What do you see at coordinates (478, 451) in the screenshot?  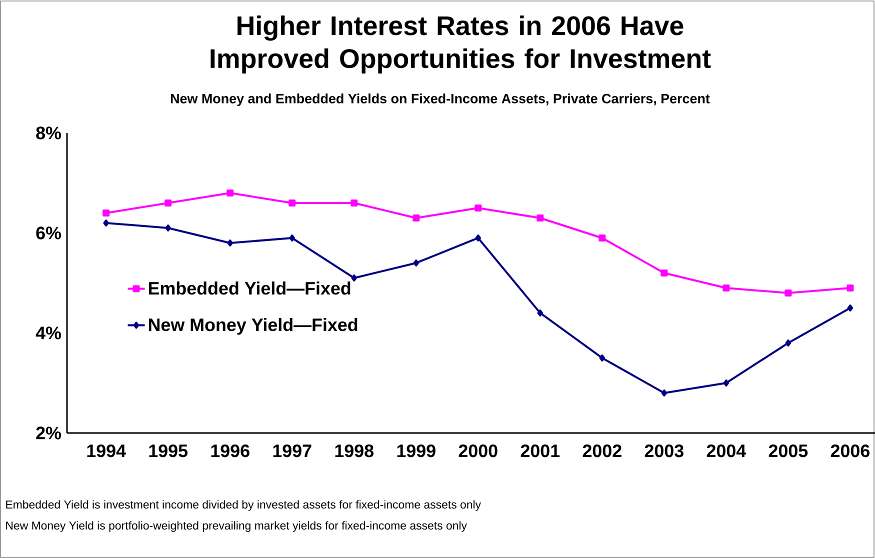 I see `x-tick-label: 2000` at bounding box center [478, 451].